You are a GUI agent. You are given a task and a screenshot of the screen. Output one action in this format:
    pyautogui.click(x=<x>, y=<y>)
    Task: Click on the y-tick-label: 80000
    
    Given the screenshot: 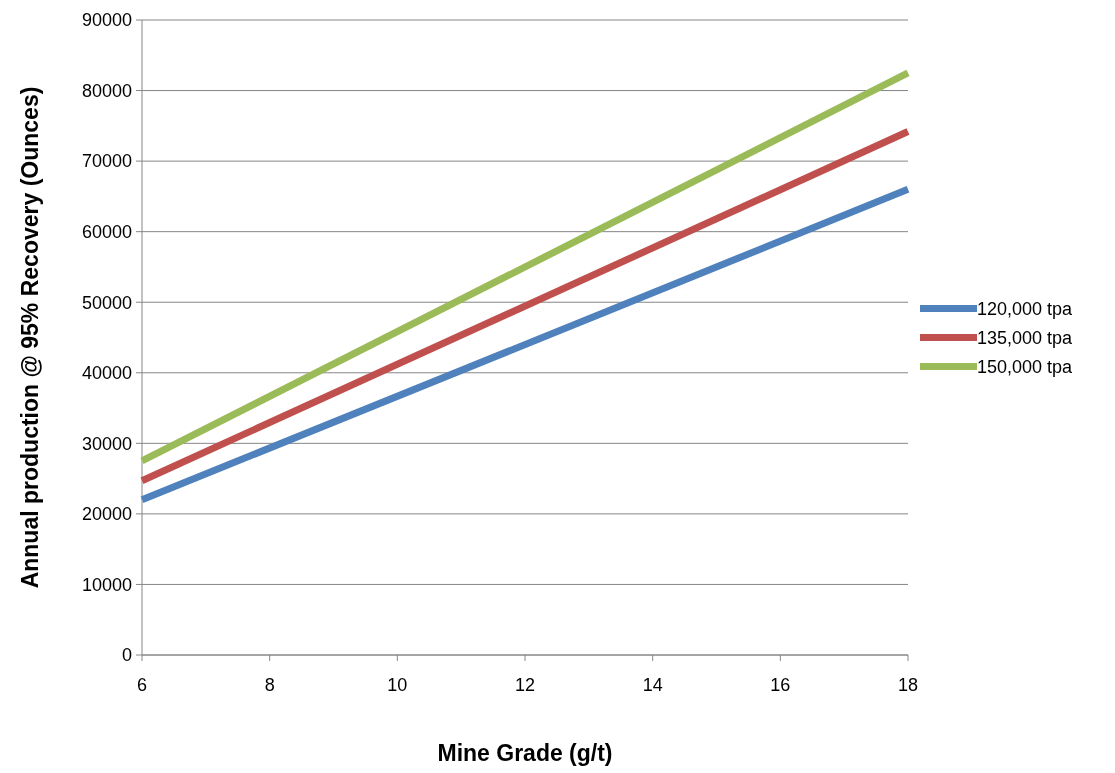 What is the action you would take?
    pyautogui.click(x=106, y=90)
    